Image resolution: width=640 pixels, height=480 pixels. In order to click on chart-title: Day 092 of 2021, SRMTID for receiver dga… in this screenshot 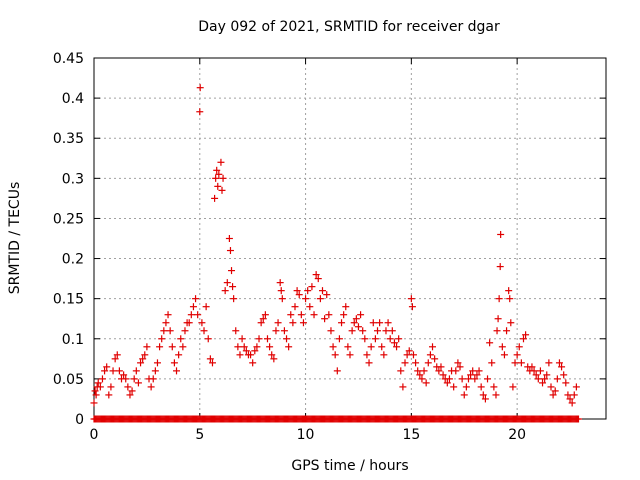, I will do `click(349, 27)`.